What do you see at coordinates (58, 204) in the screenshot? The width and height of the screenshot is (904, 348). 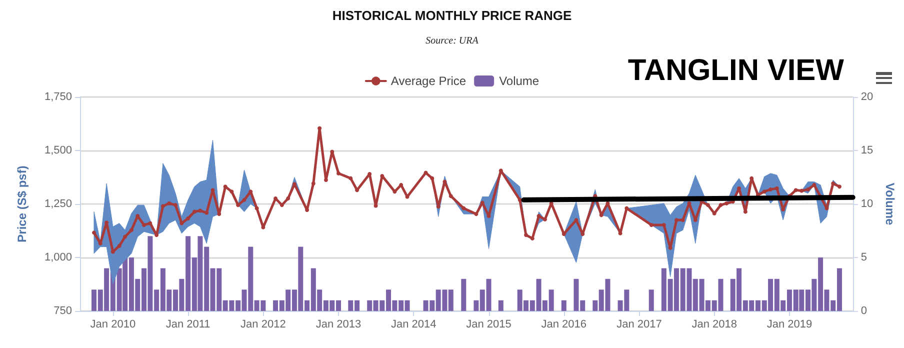 I see `y-tick-label: 1,250` at bounding box center [58, 204].